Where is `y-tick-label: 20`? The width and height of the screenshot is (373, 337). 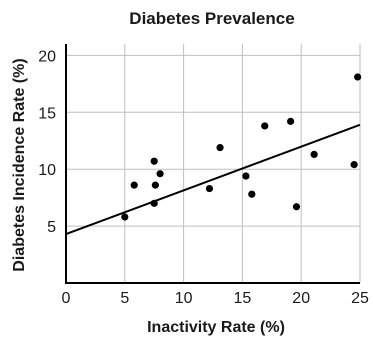
y-tick-label: 20 is located at coordinates (47, 56).